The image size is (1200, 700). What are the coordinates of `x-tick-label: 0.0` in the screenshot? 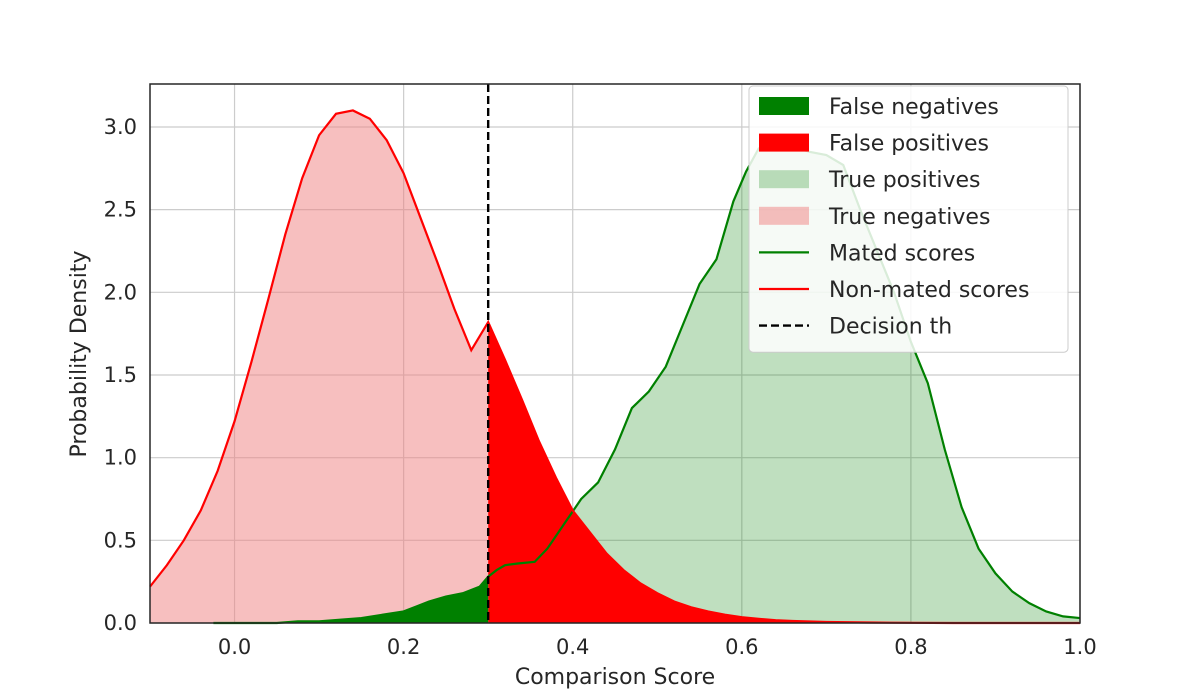 It's located at (234, 647).